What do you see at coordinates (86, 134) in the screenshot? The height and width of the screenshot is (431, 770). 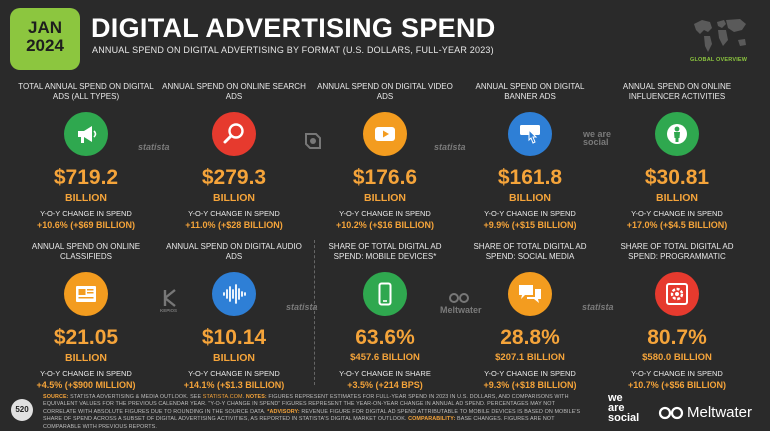 I see `megaphone-icon` at bounding box center [86, 134].